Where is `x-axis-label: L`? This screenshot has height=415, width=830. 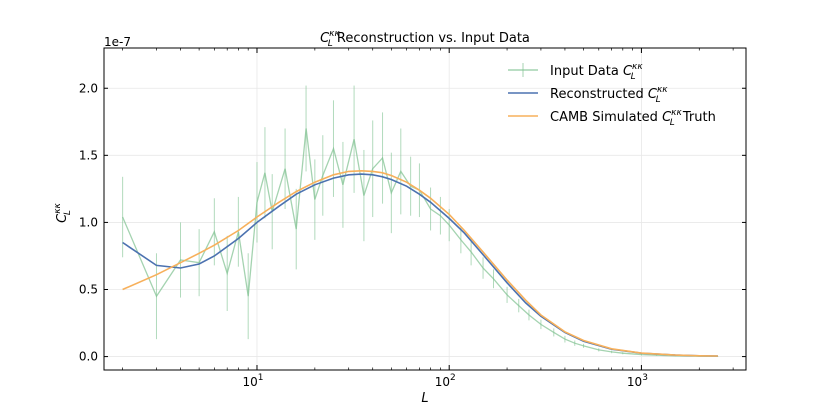
x-axis-label: L is located at coordinates (424, 398).